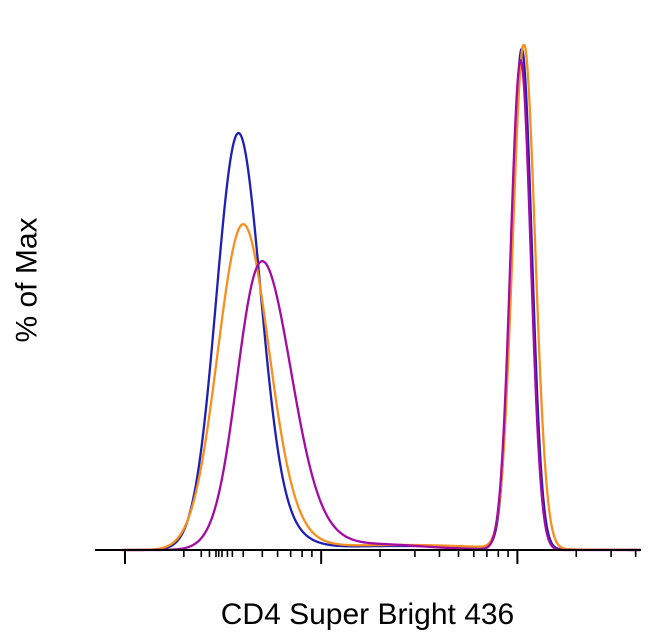 This screenshot has width=650, height=642. What do you see at coordinates (367, 614) in the screenshot?
I see `x-axis-label: CD4 Super Bright 436` at bounding box center [367, 614].